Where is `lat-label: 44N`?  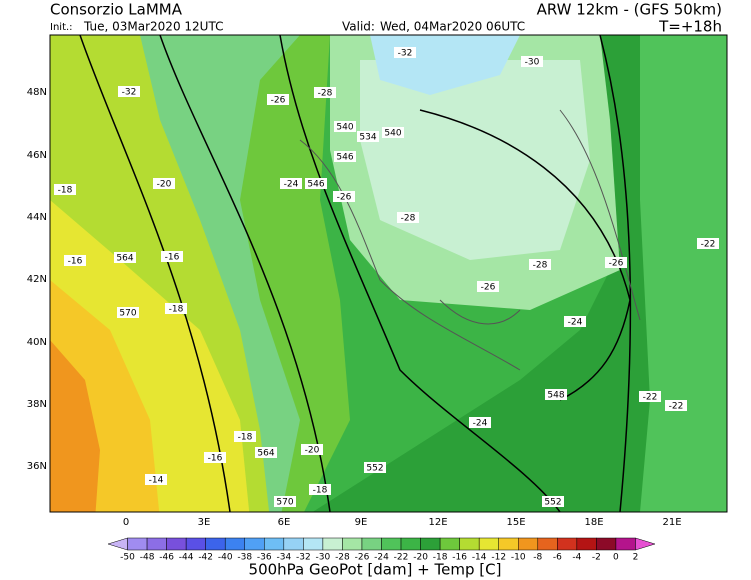 lat-label: 44N is located at coordinates (37, 217).